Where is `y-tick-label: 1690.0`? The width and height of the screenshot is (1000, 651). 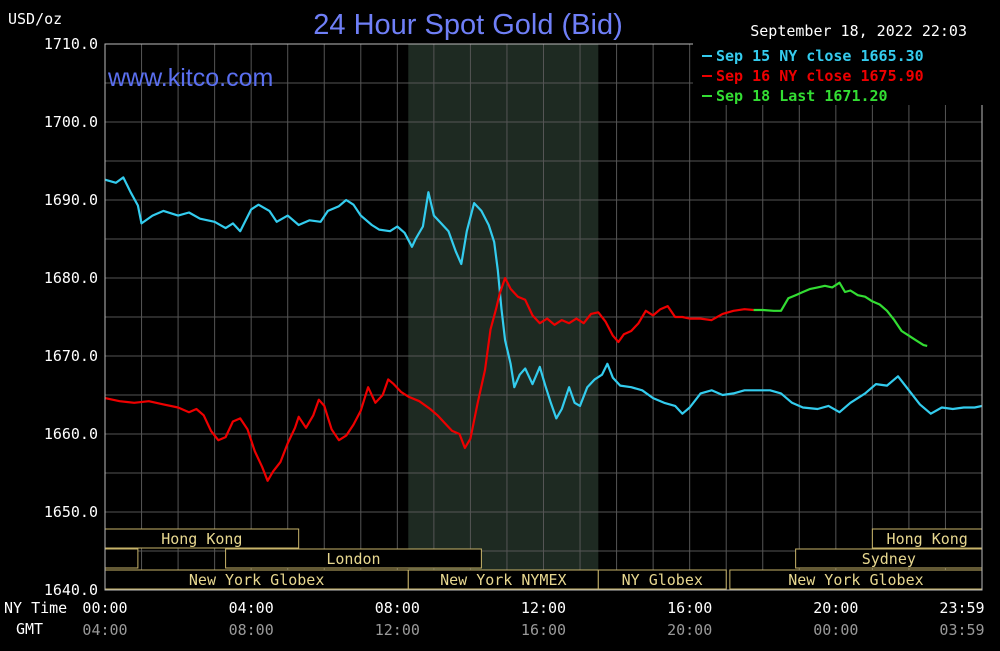
y-tick-label: 1690.0 is located at coordinates (71, 200).